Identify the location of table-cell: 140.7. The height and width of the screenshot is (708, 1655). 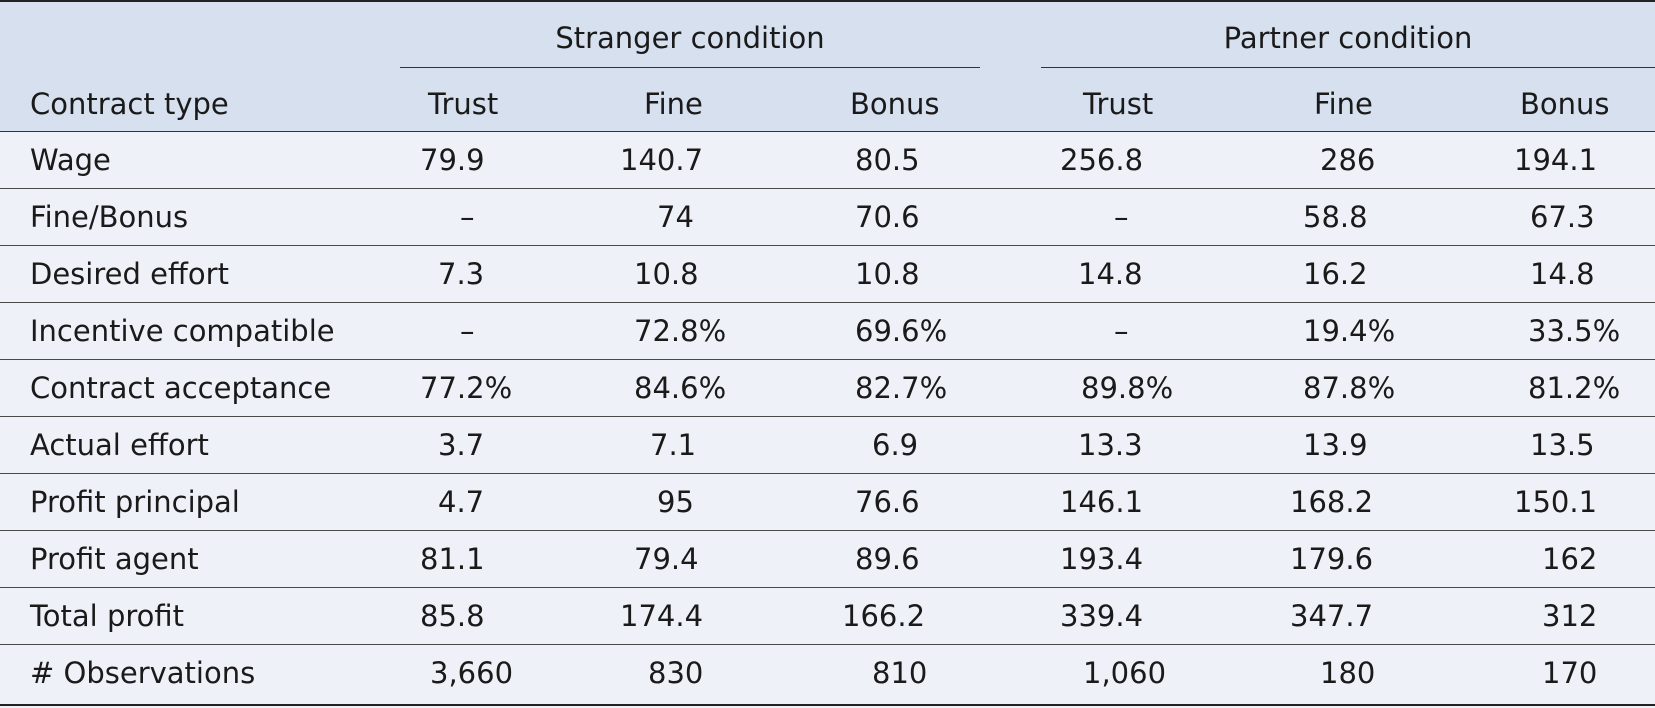
(662, 160).